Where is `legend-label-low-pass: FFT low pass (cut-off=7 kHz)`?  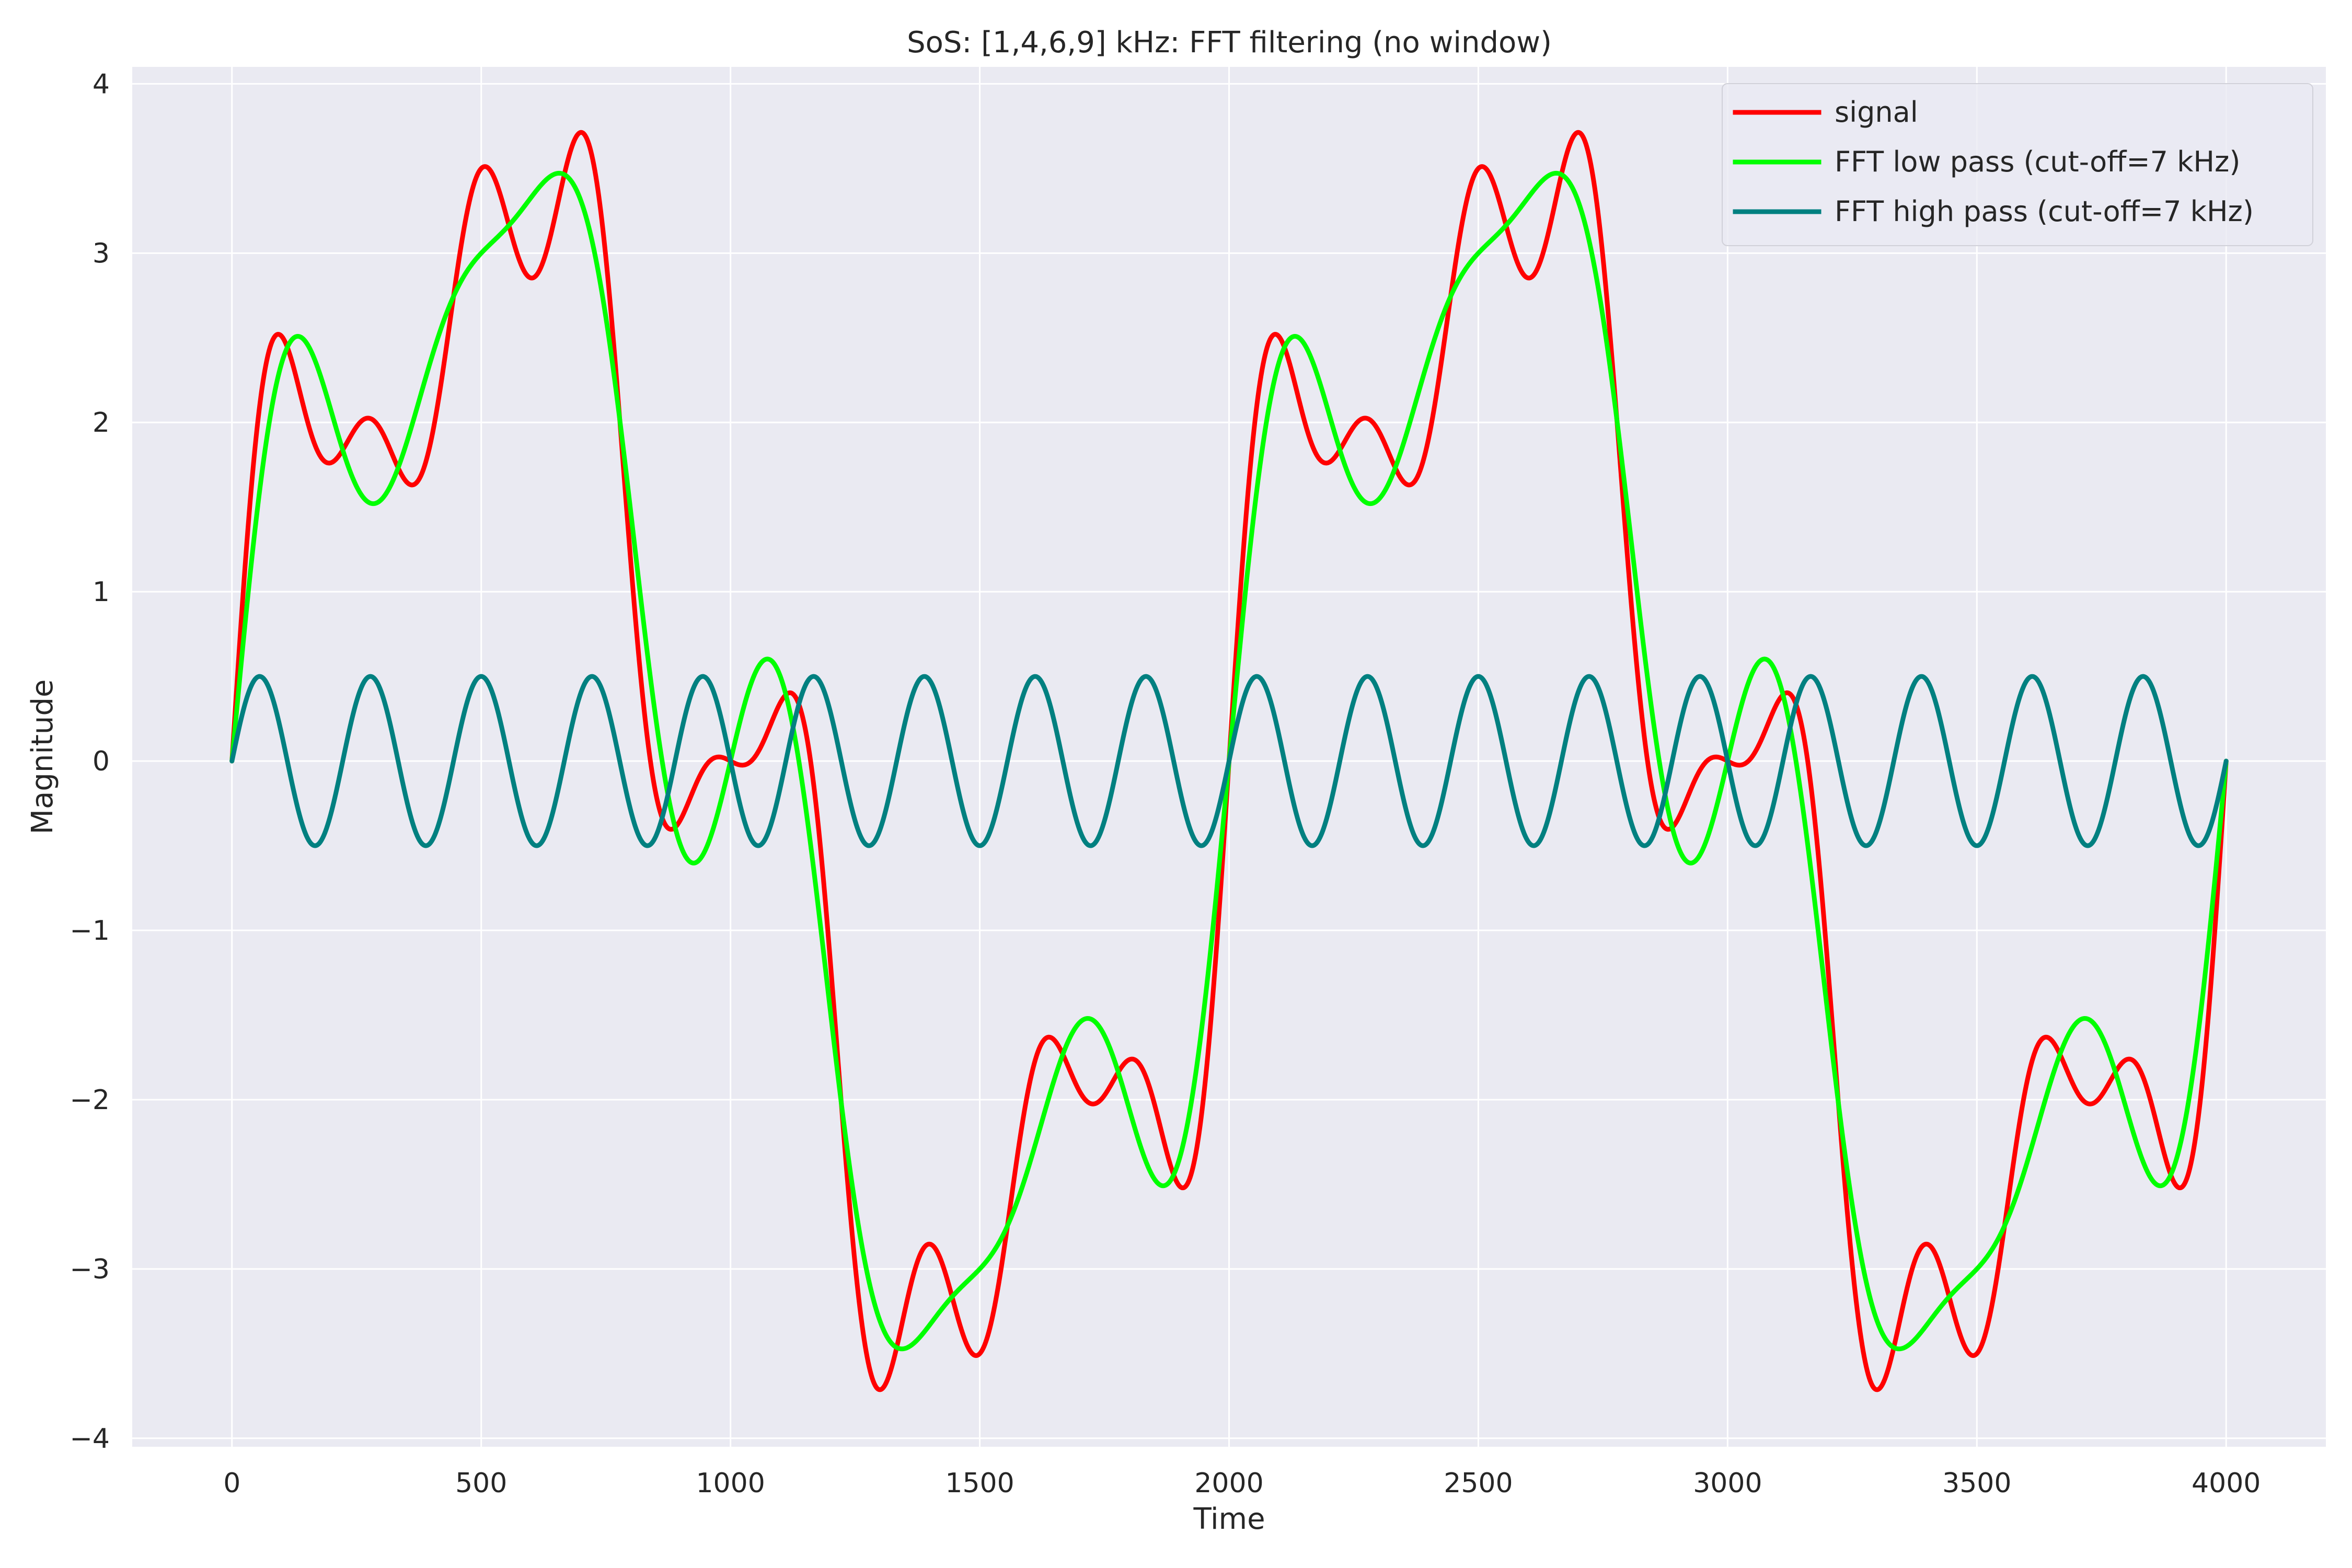 legend-label-low-pass: FFT low pass (cut-off=7 kHz) is located at coordinates (2037, 161).